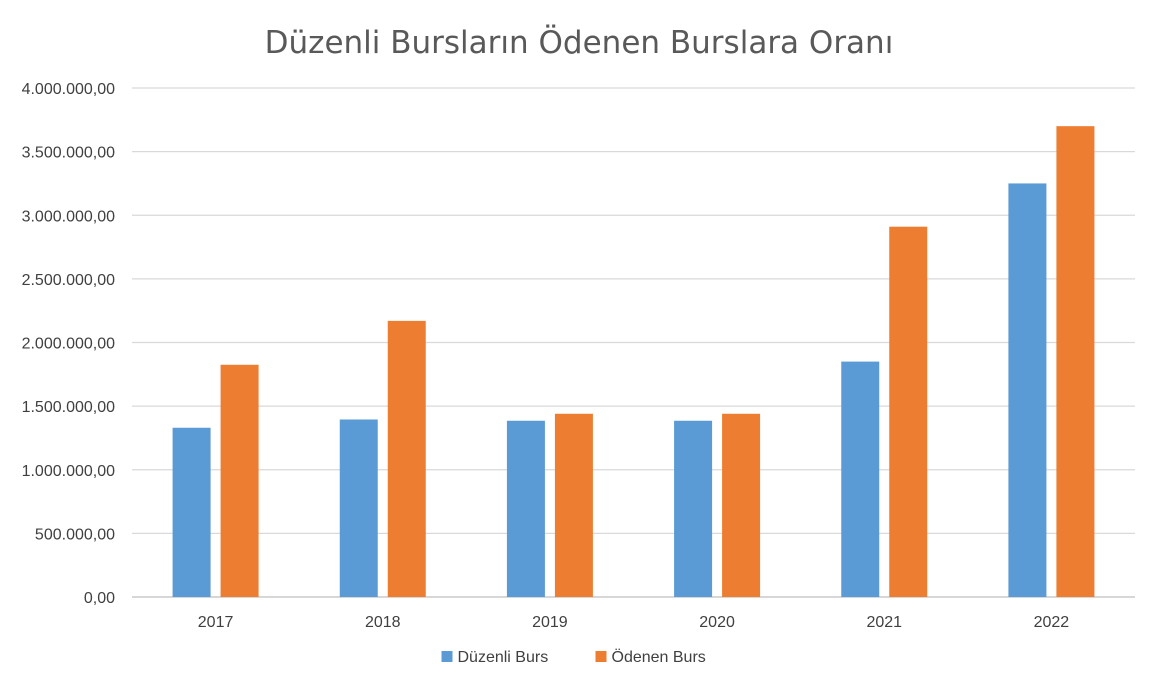  What do you see at coordinates (99, 598) in the screenshot?
I see `y-tick-label: 0,00` at bounding box center [99, 598].